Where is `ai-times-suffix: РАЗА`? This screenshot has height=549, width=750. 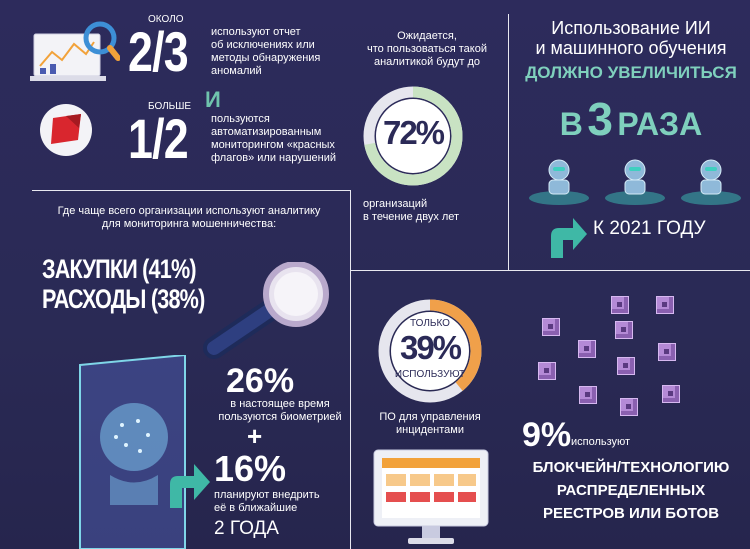
ai-times-suffix: РАЗА is located at coordinates (660, 124).